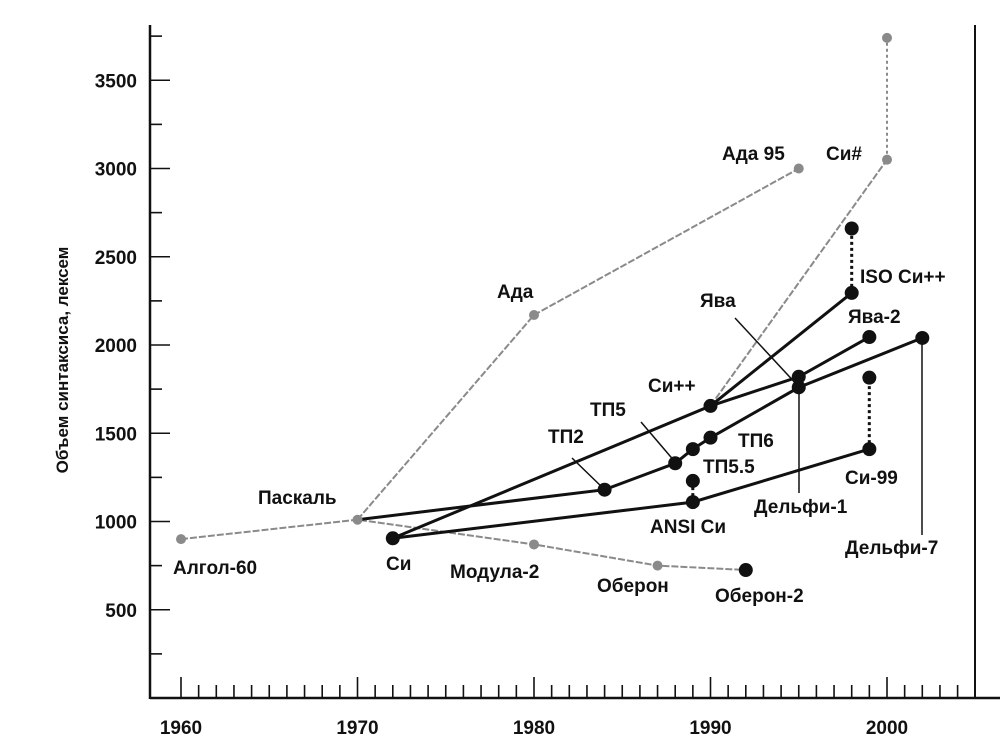 The image size is (1000, 748). I want to click on data-point-c99, so click(869, 449).